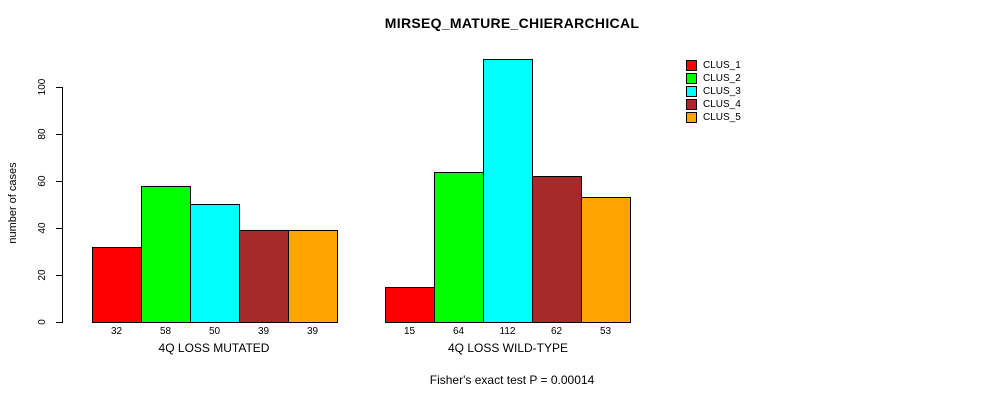 The width and height of the screenshot is (990, 400). I want to click on legend-item-clus_2: CLUS_2, so click(713, 78).